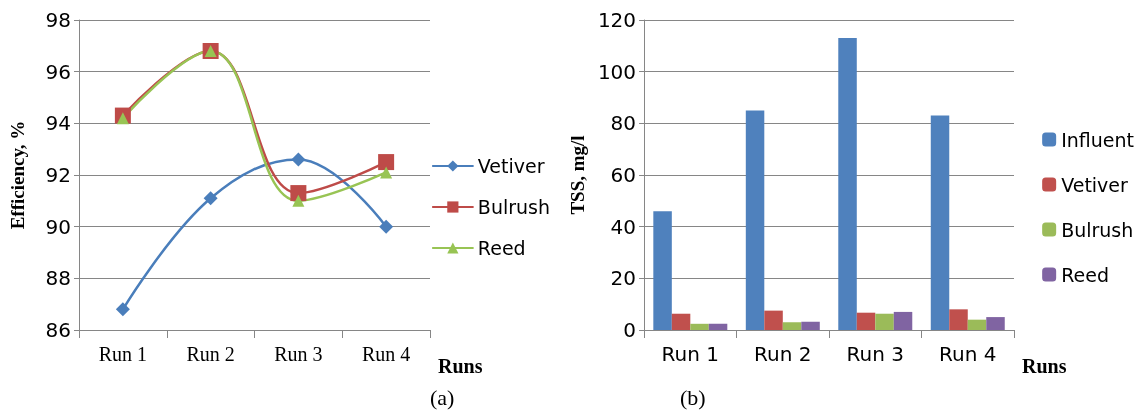 The height and width of the screenshot is (414, 1144). Describe the element at coordinates (1098, 139) in the screenshot. I see `legend-label: Influent` at that location.